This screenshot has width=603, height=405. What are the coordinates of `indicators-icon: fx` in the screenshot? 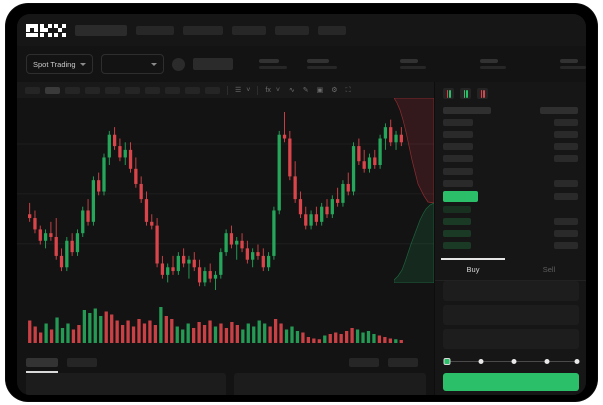 It's located at (268, 90).